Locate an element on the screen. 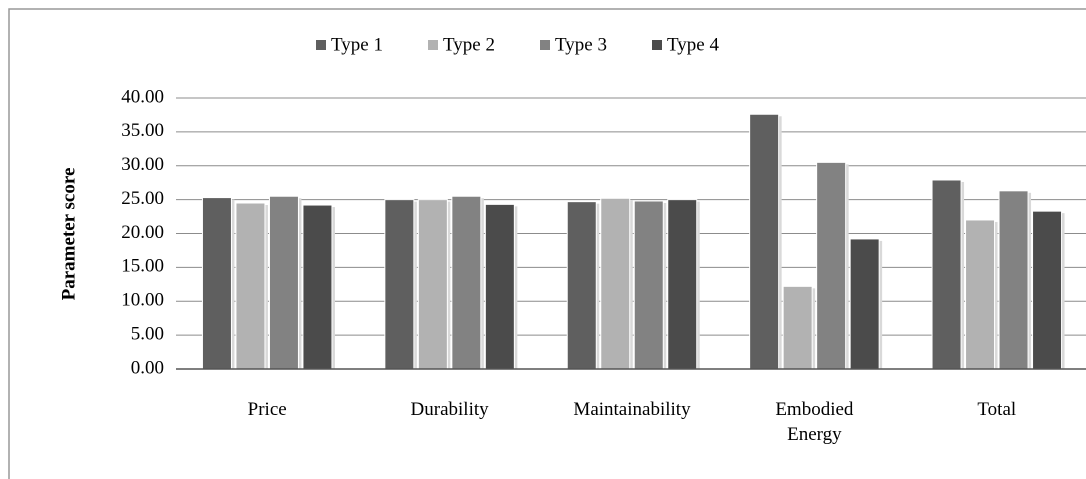 The height and width of the screenshot is (479, 1086). y-tick-label: 15.00 is located at coordinates (142, 266).